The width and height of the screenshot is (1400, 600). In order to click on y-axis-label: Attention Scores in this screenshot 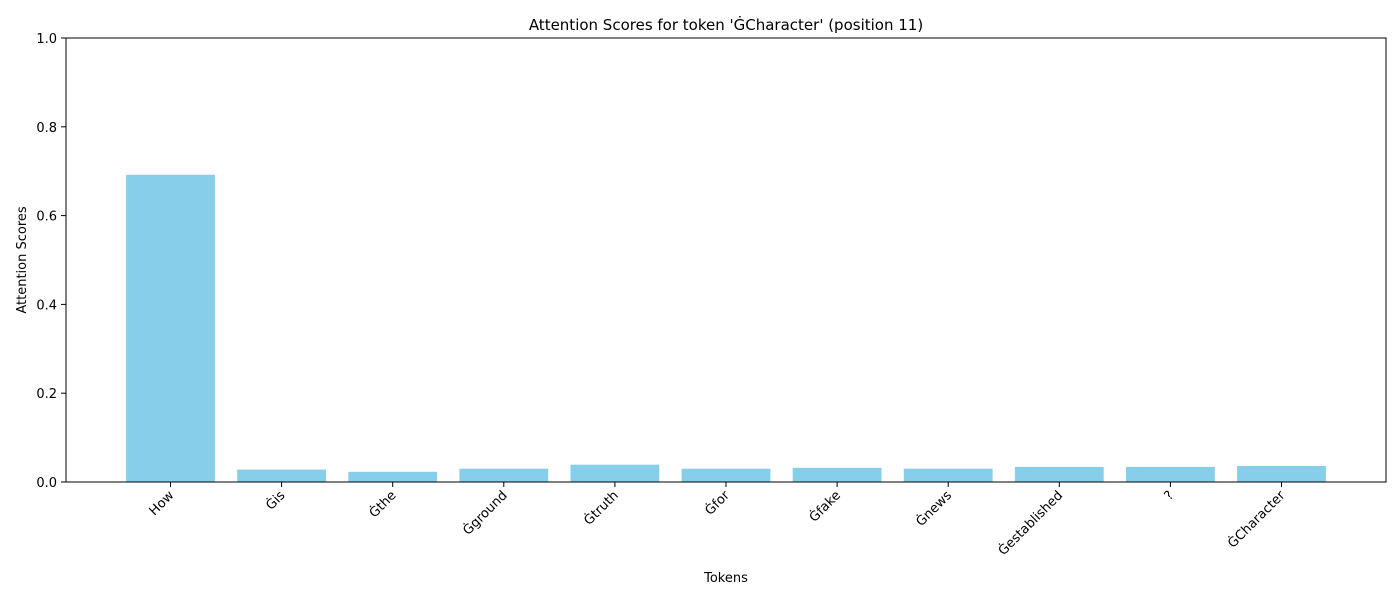, I will do `click(22, 260)`.